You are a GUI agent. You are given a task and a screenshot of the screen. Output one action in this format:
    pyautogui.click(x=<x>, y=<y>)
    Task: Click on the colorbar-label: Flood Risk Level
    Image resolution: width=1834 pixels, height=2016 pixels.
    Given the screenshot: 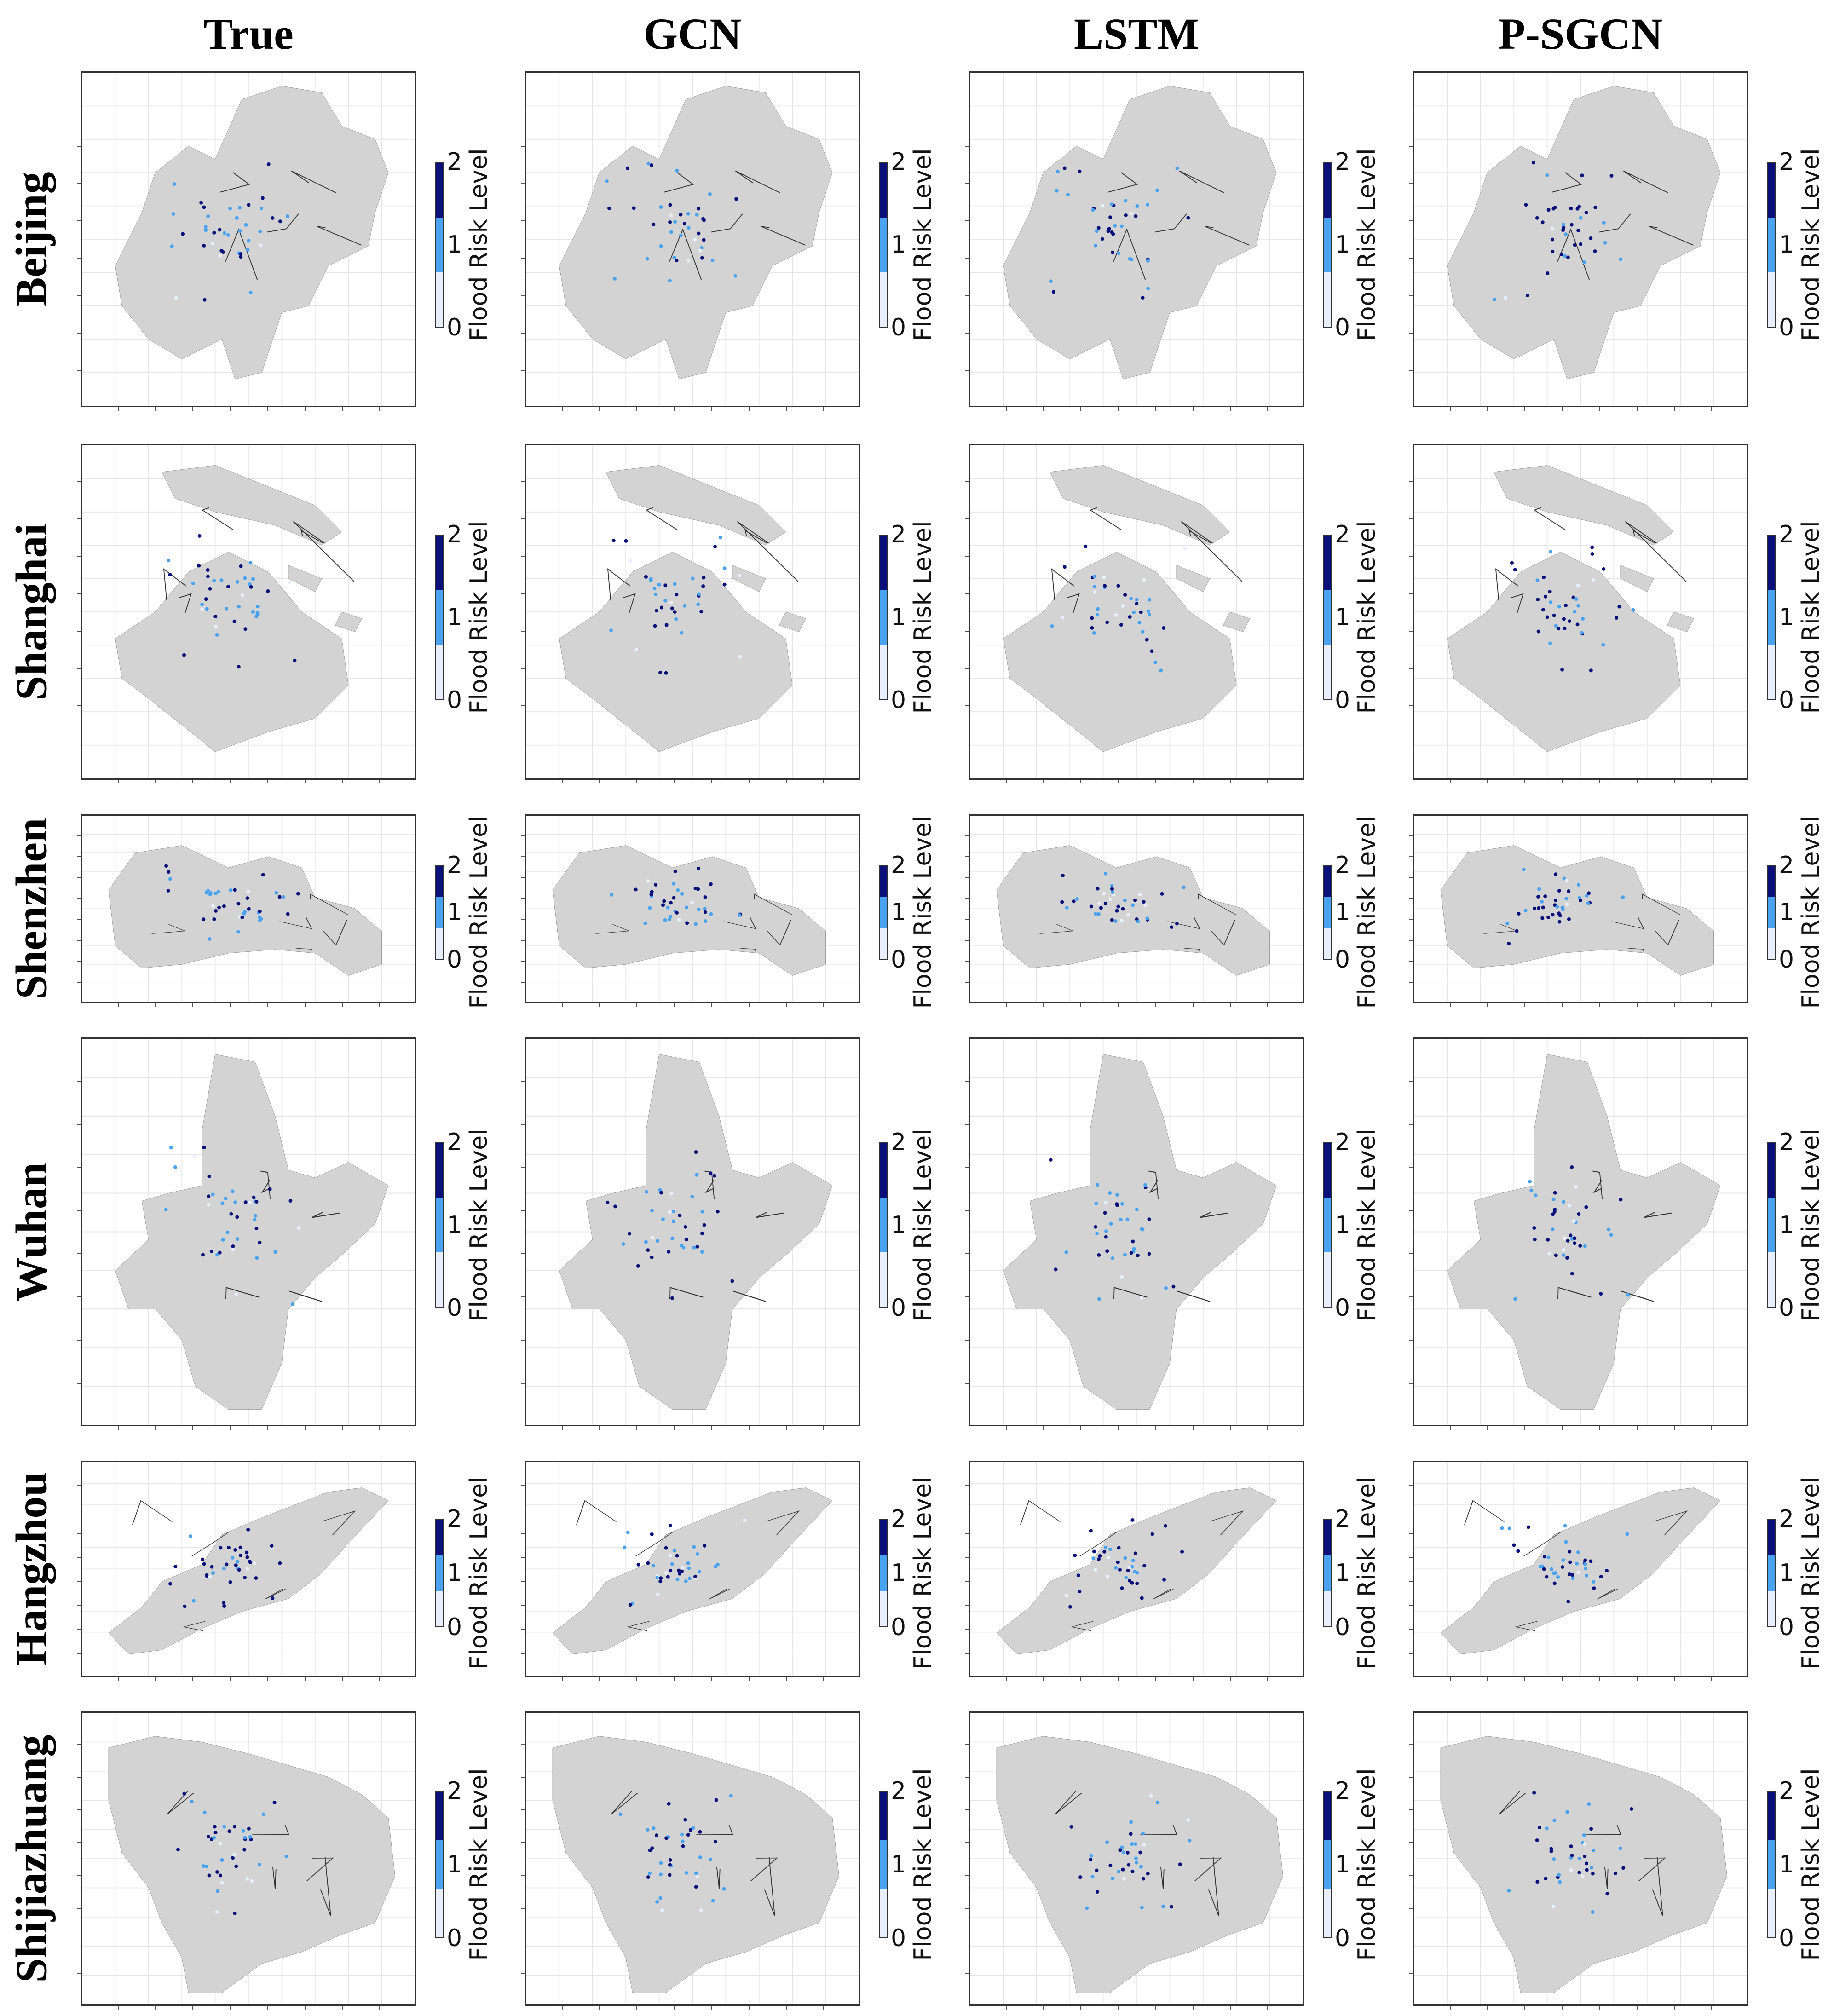 What is the action you would take?
    pyautogui.click(x=1811, y=1864)
    